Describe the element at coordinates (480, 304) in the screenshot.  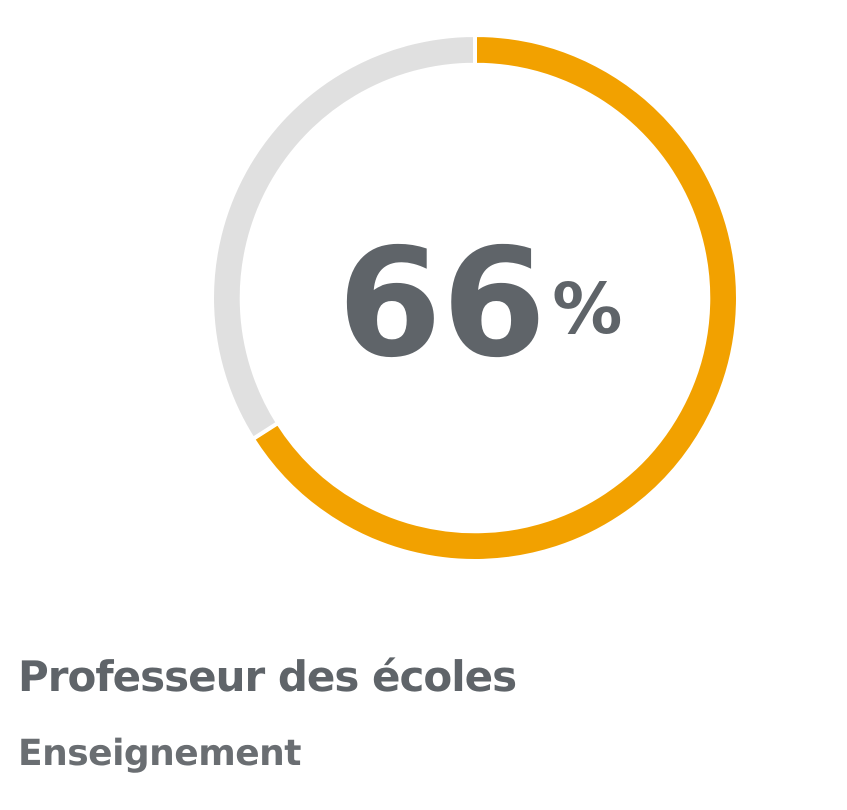
I see `data-label: 66%` at that location.